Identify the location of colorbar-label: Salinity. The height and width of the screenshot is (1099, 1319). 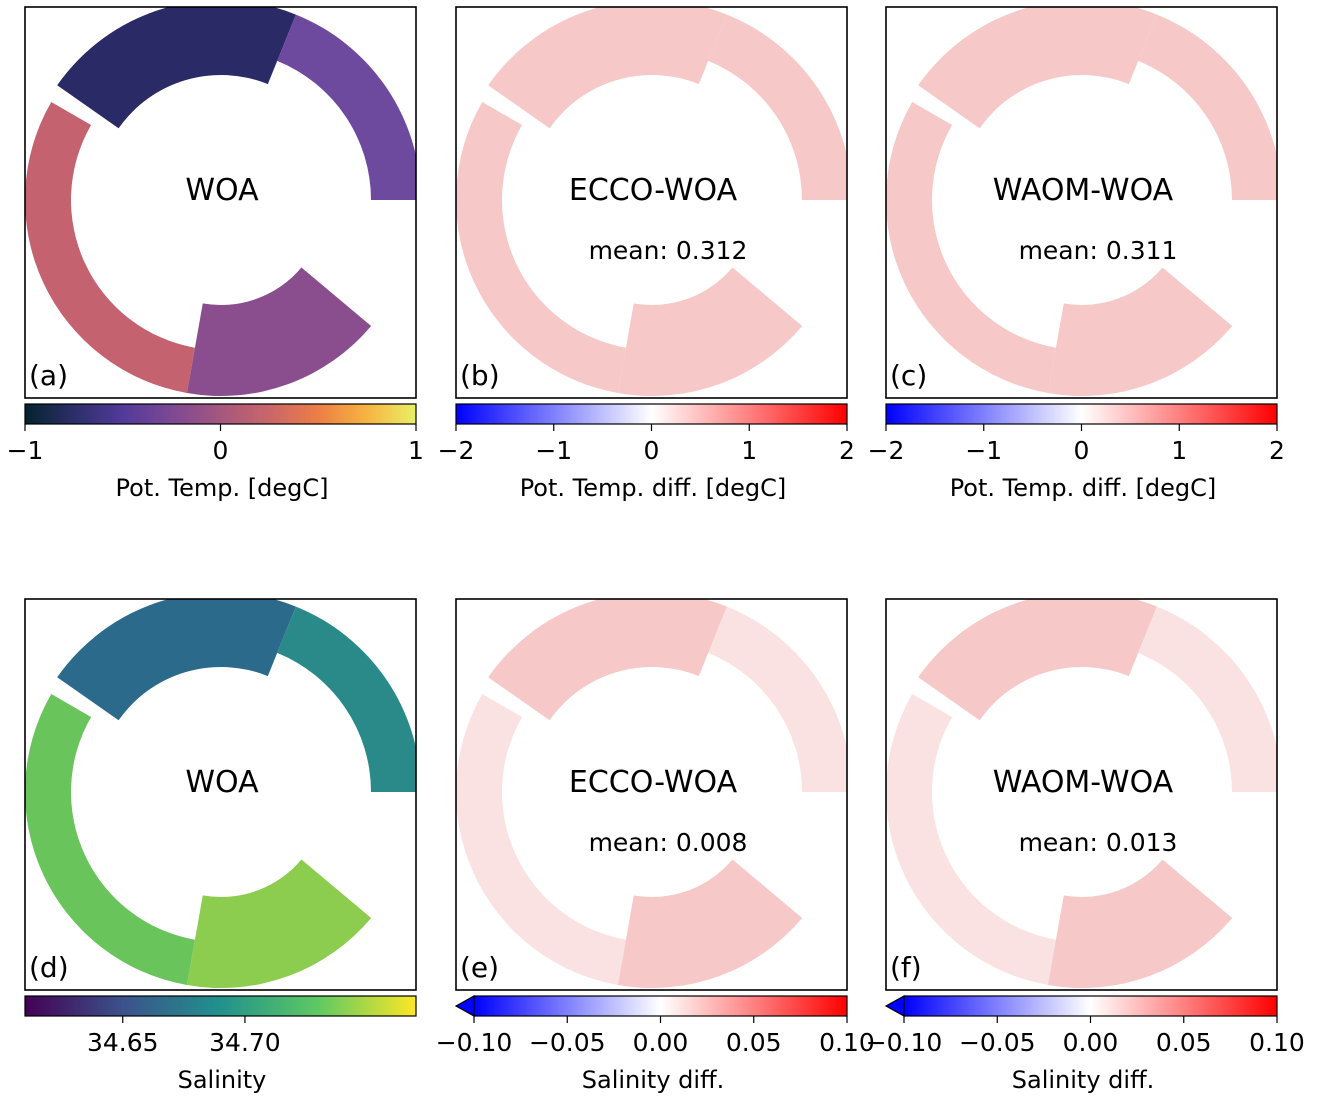
(222, 1080).